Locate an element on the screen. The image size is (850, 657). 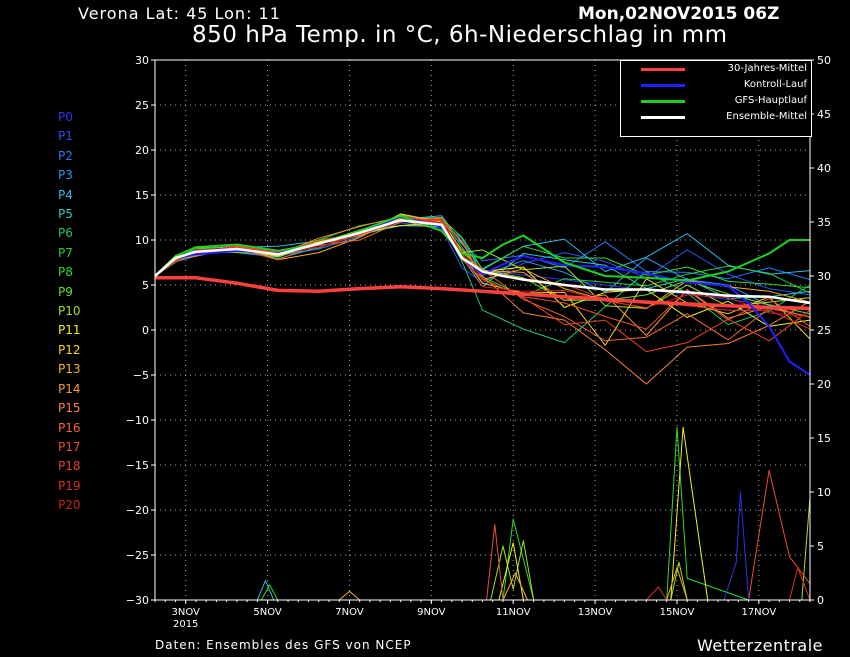
member-label-p19: P19 is located at coordinates (69, 485).